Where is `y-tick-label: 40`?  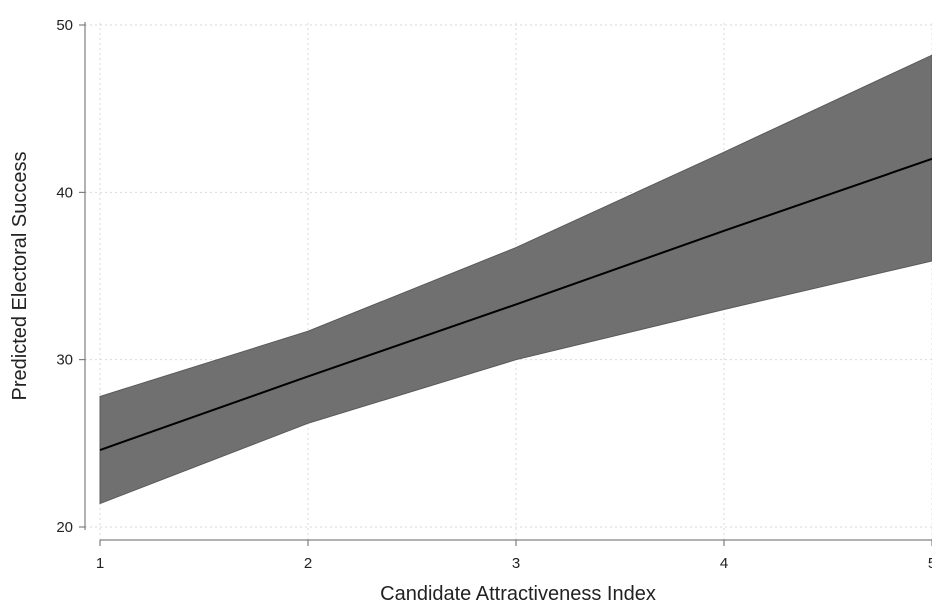 y-tick-label: 40 is located at coordinates (64, 192).